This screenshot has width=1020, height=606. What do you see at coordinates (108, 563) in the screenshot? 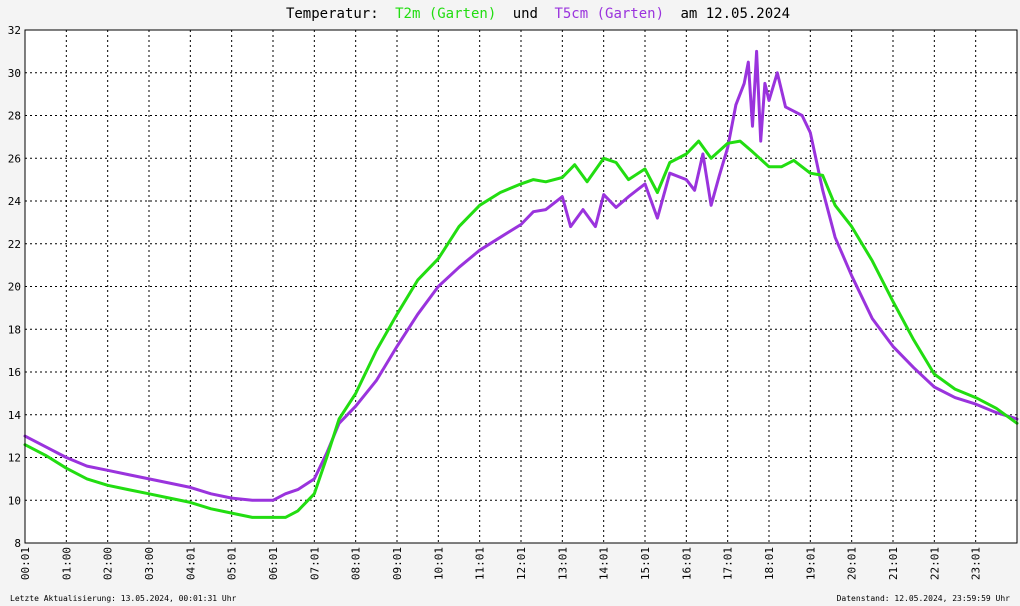
I see `x-tick-label: 02:00` at bounding box center [108, 563].